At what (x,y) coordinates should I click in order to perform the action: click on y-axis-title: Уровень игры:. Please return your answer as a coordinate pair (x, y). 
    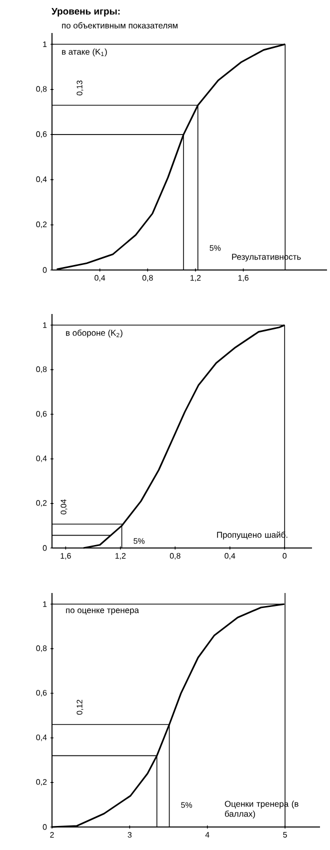
    Looking at the image, I should click on (86, 12).